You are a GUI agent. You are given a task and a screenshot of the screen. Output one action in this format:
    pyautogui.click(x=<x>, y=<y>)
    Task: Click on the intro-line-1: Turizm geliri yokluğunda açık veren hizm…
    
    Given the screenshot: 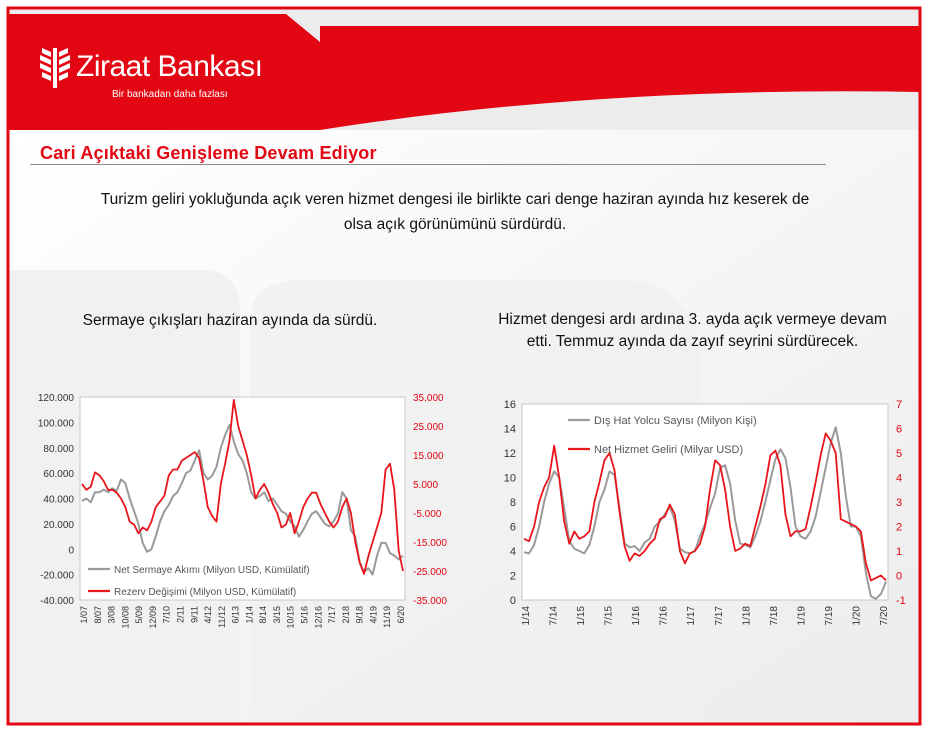 What is the action you would take?
    pyautogui.click(x=455, y=199)
    